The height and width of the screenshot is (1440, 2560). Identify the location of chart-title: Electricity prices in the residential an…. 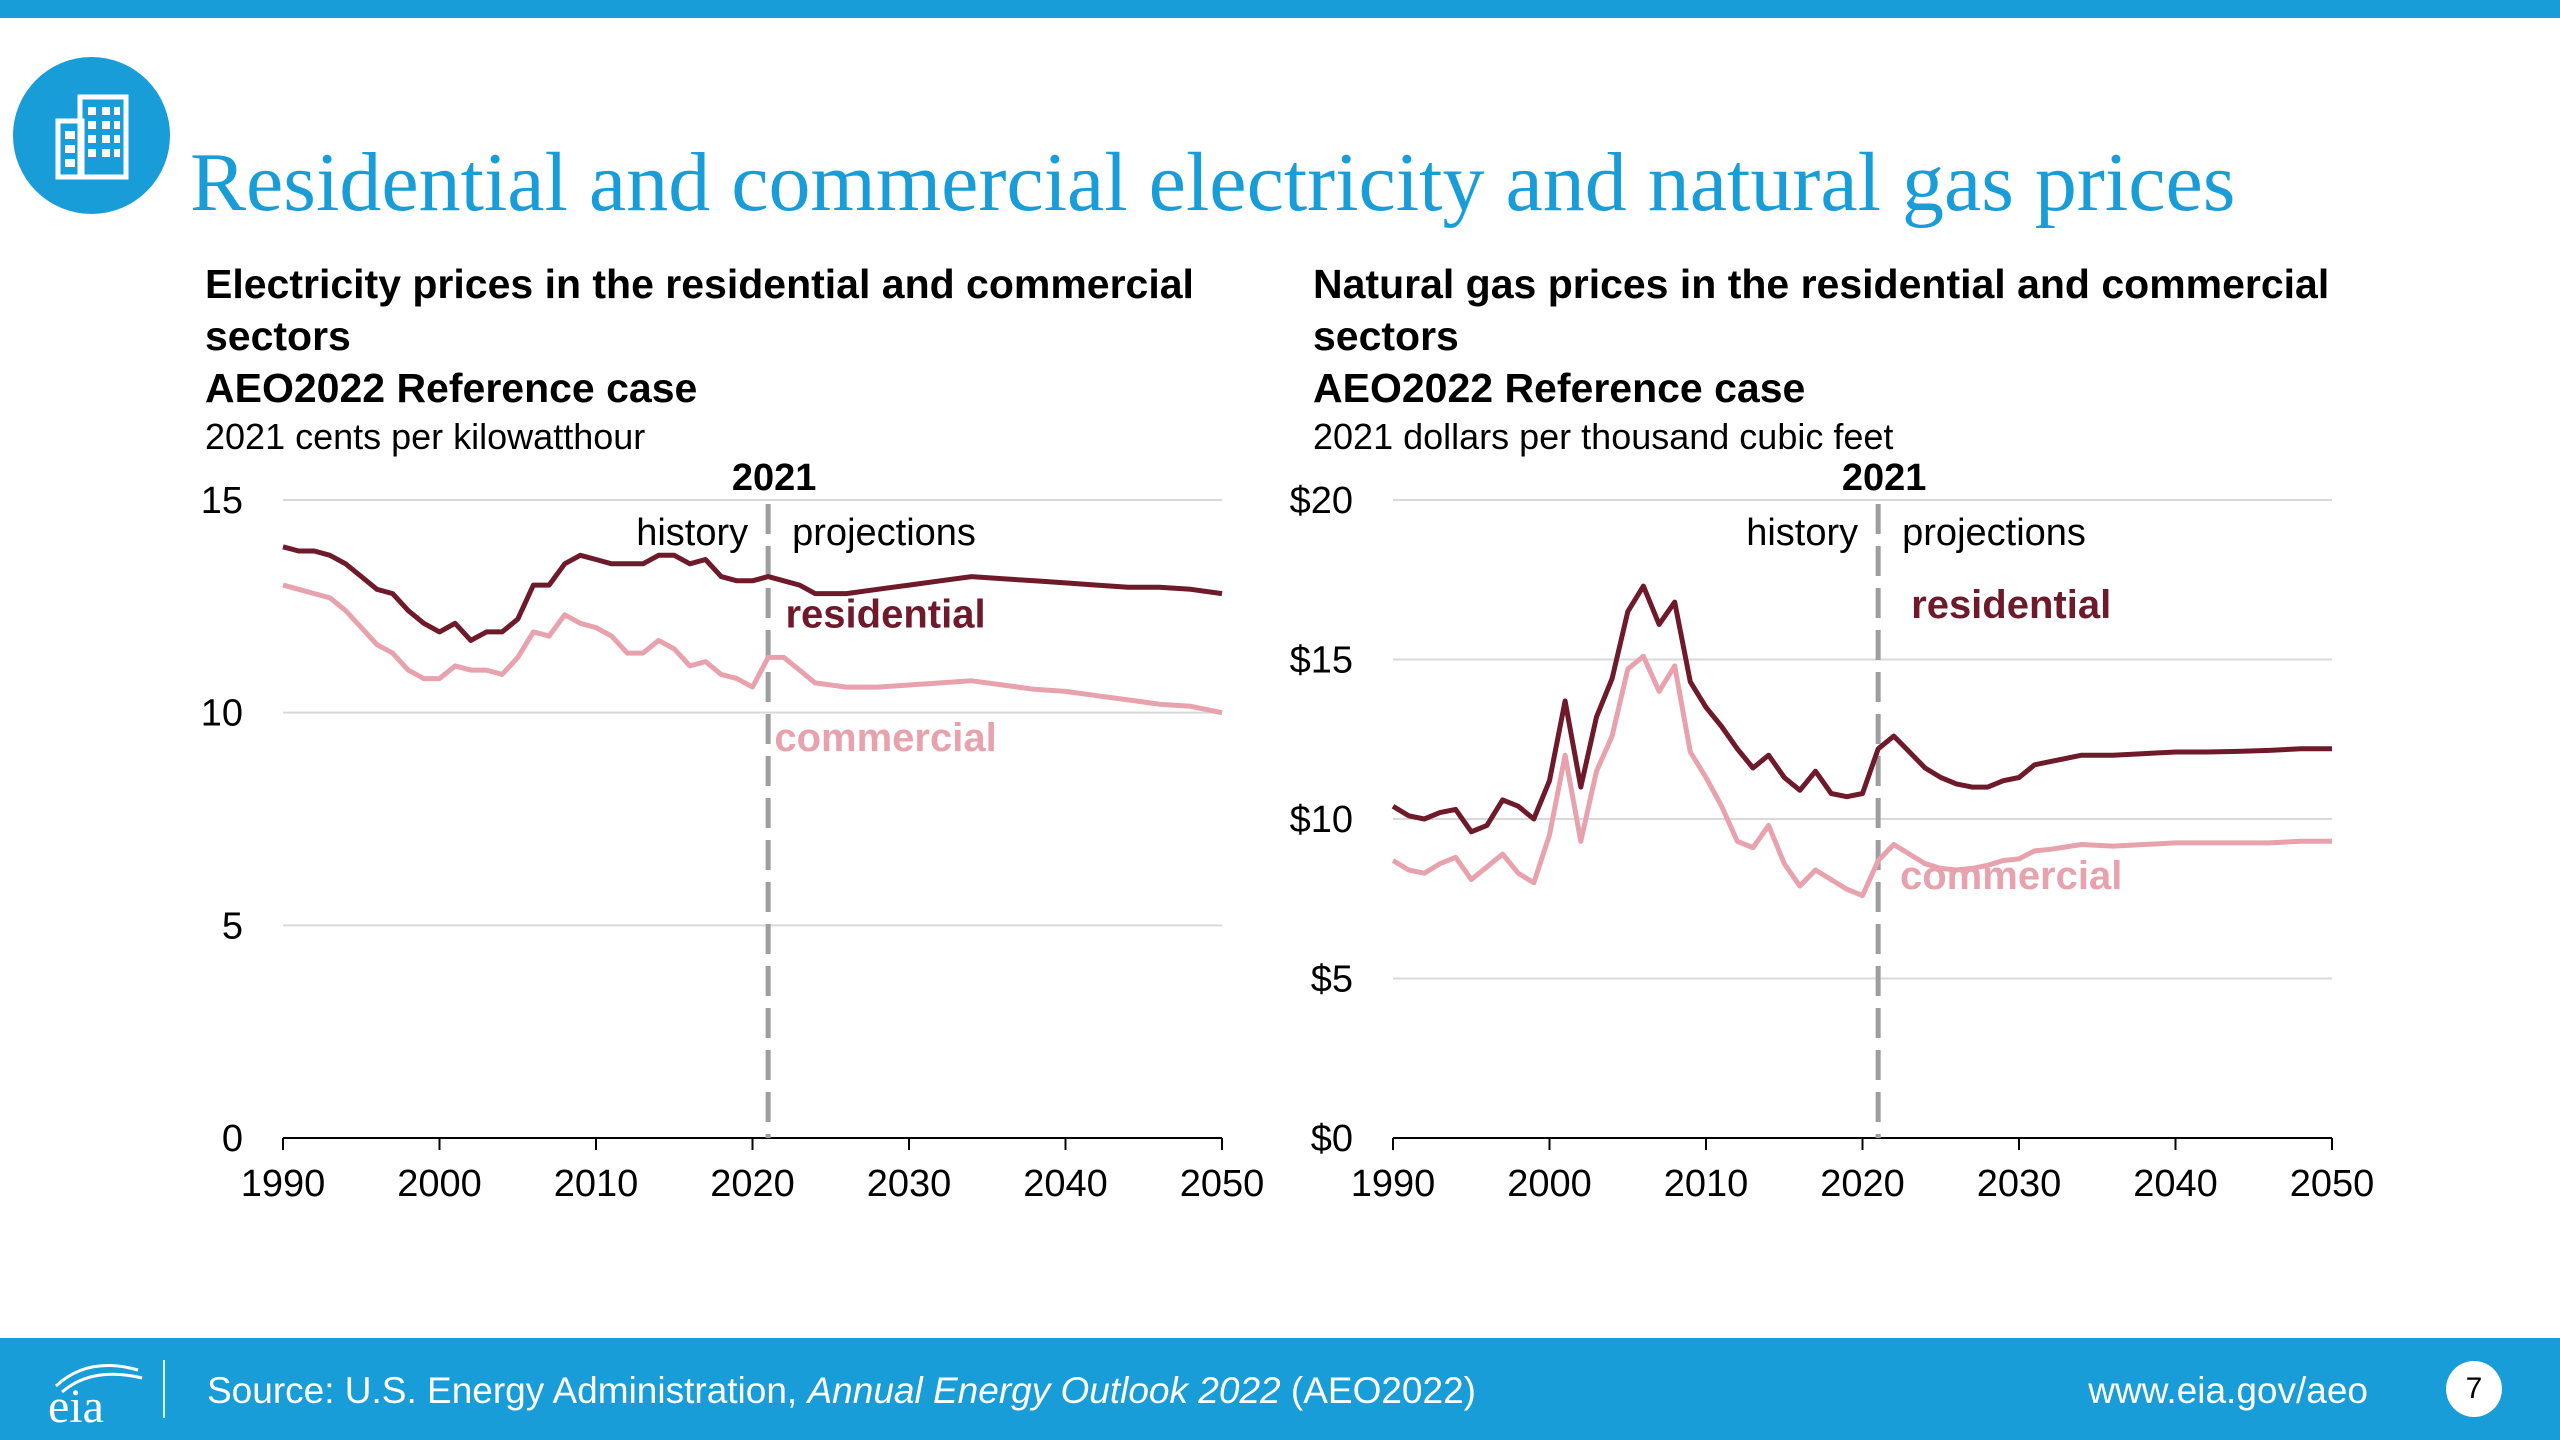
(699, 310).